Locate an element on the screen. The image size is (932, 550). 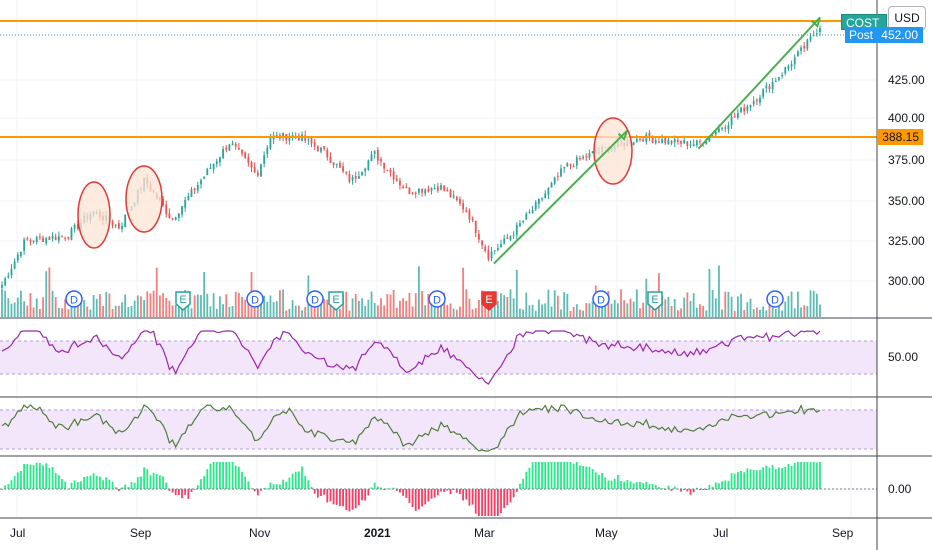
time-axis: Jul Sep Nov 2021 Mar May Jul Sep is located at coordinates (432, 533).